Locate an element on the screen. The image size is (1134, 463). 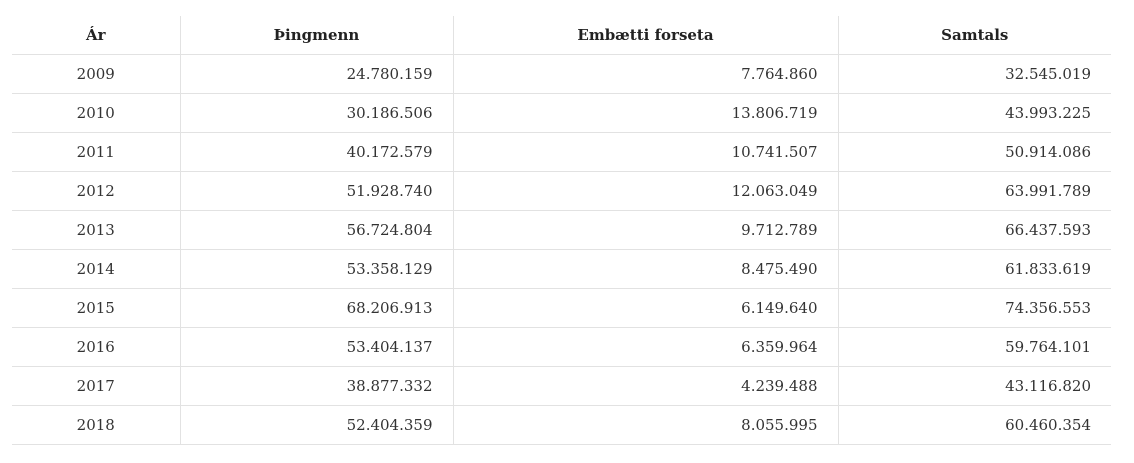
table-row: 2013 56.724.804 9.712.789 66.437.593 is located at coordinates (561, 230).